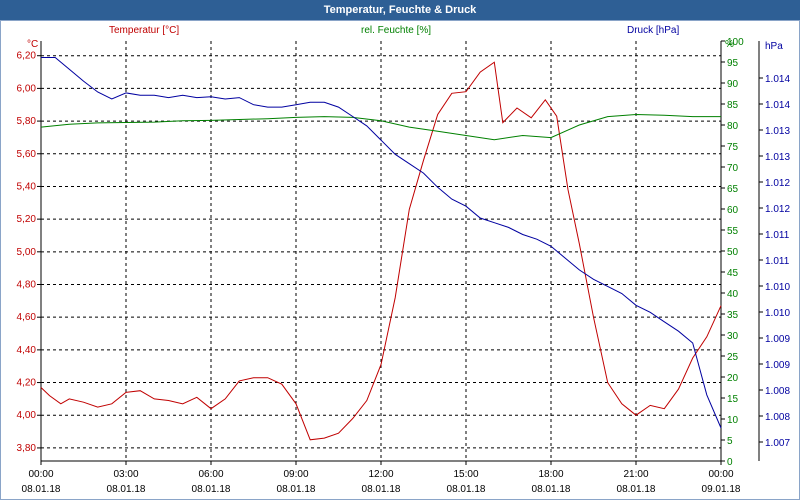 Image resolution: width=800 pixels, height=504 pixels. What do you see at coordinates (144, 30) in the screenshot?
I see `temperature-axis-label: Temperatur [°C]` at bounding box center [144, 30].